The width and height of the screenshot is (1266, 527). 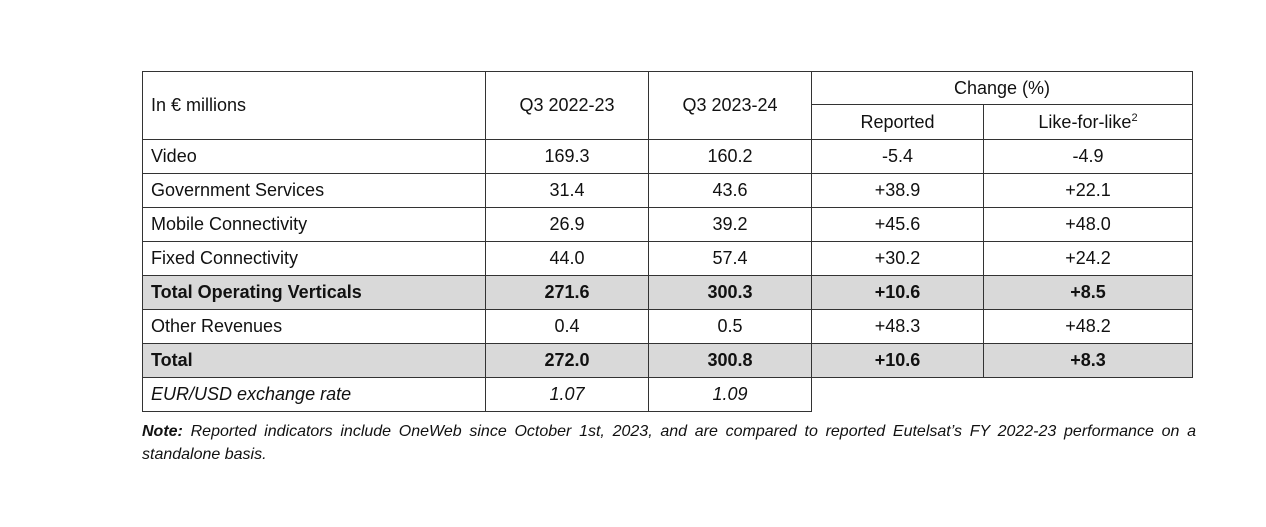 What do you see at coordinates (730, 360) in the screenshot?
I see `cell-q3-2023-24: 300.8` at bounding box center [730, 360].